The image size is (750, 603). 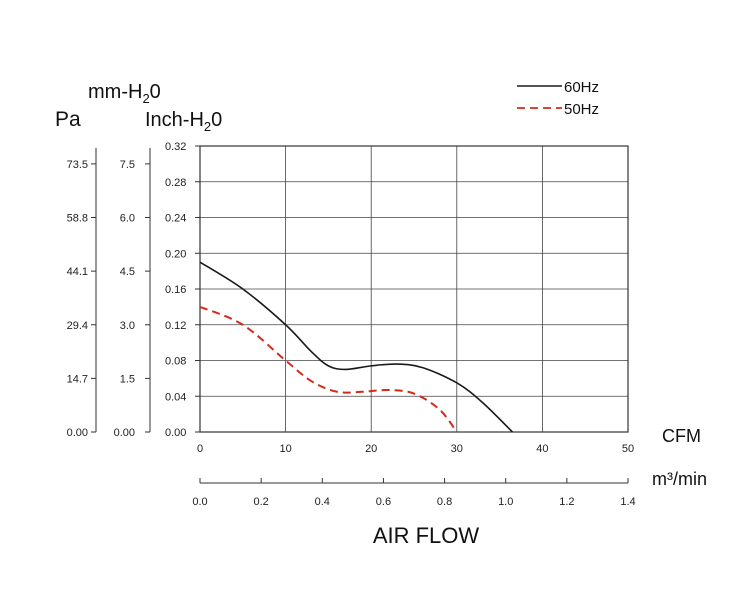 I want to click on x-tick-label-cfm: 20, so click(x=371, y=449).